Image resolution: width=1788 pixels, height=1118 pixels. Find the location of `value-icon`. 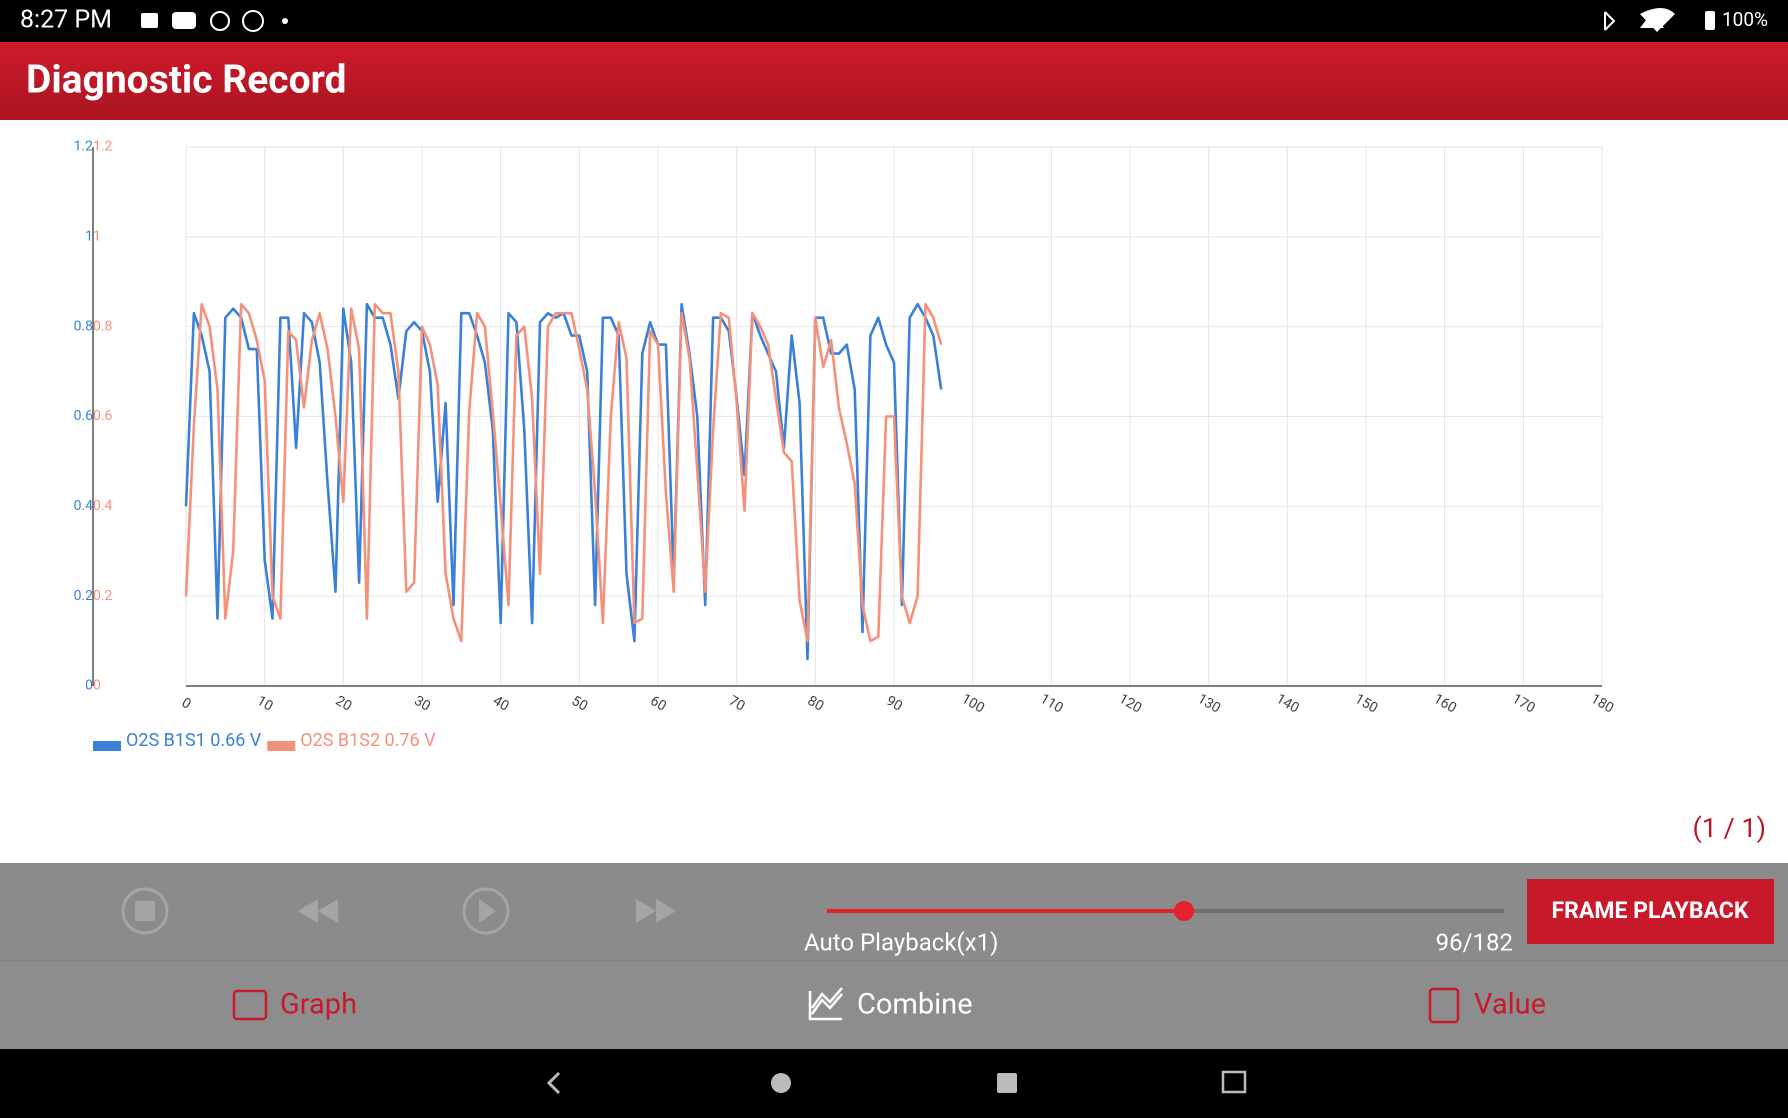

value-icon is located at coordinates (1444, 1005).